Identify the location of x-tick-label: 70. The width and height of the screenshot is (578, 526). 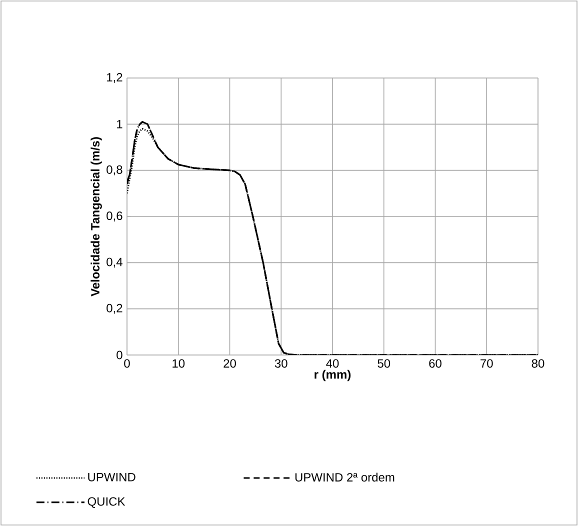
(486, 363).